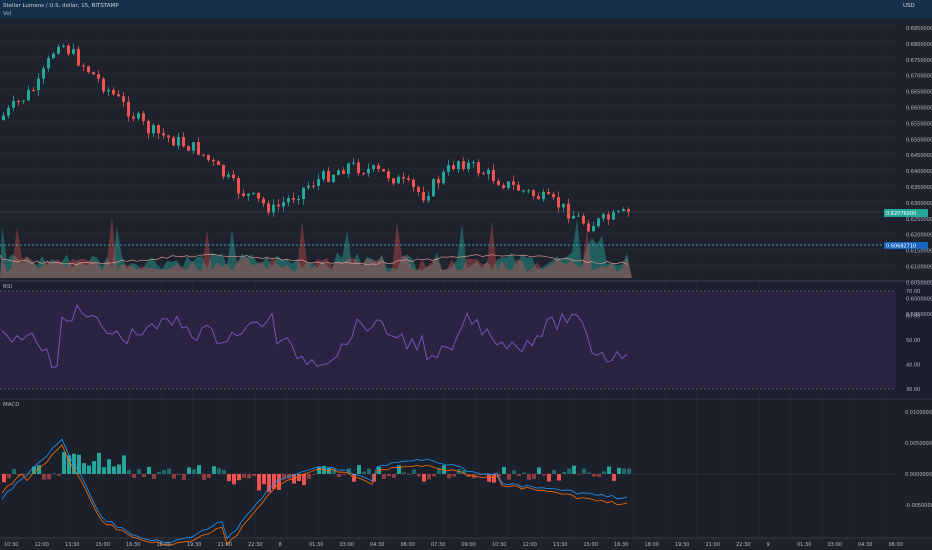  I want to click on volume-area, so click(316, 248).